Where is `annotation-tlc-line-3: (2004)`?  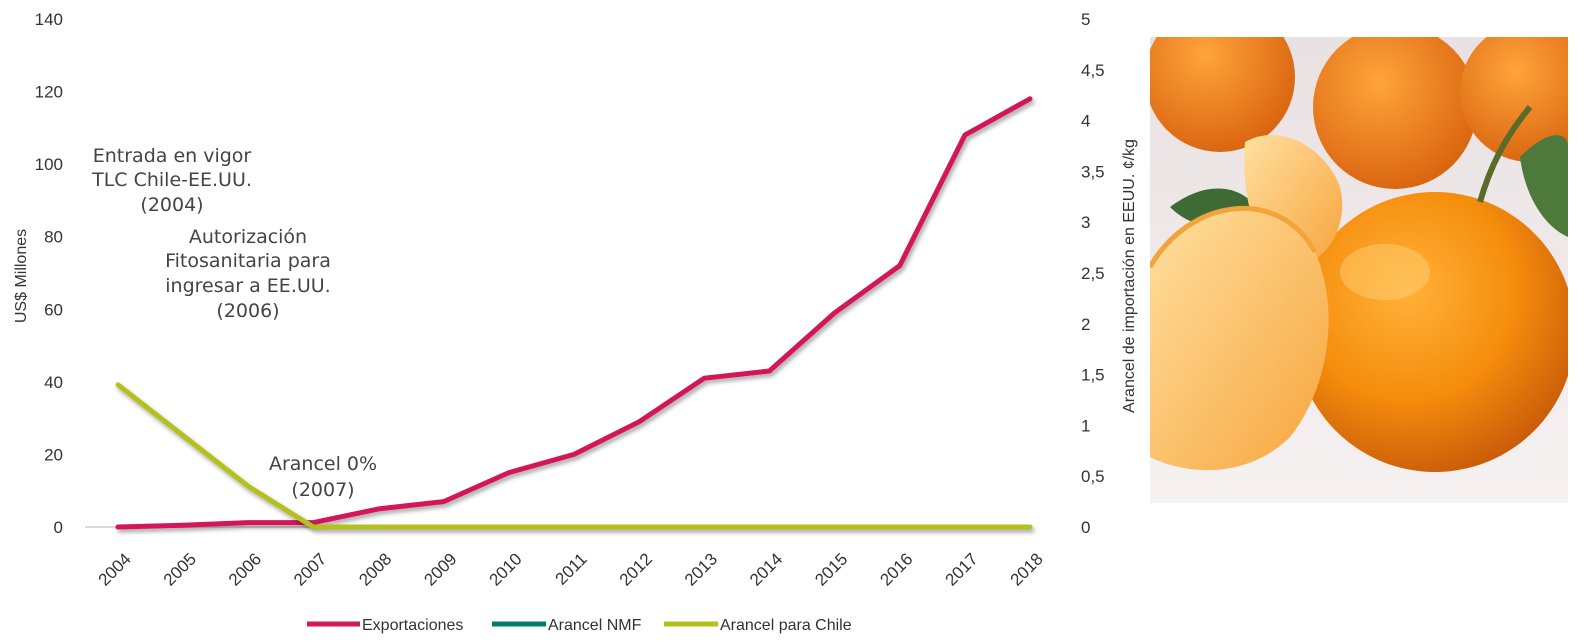 annotation-tlc-line-3: (2004) is located at coordinates (171, 205).